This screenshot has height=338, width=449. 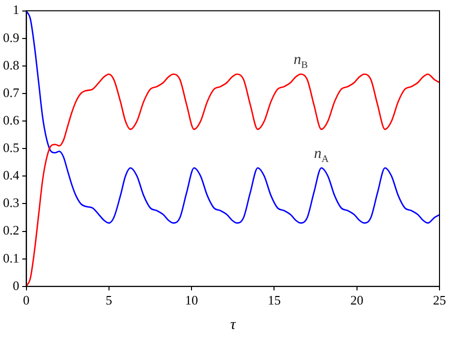 What do you see at coordinates (11, 92) in the screenshot?
I see `y-tick-label: 0.7` at bounding box center [11, 92].